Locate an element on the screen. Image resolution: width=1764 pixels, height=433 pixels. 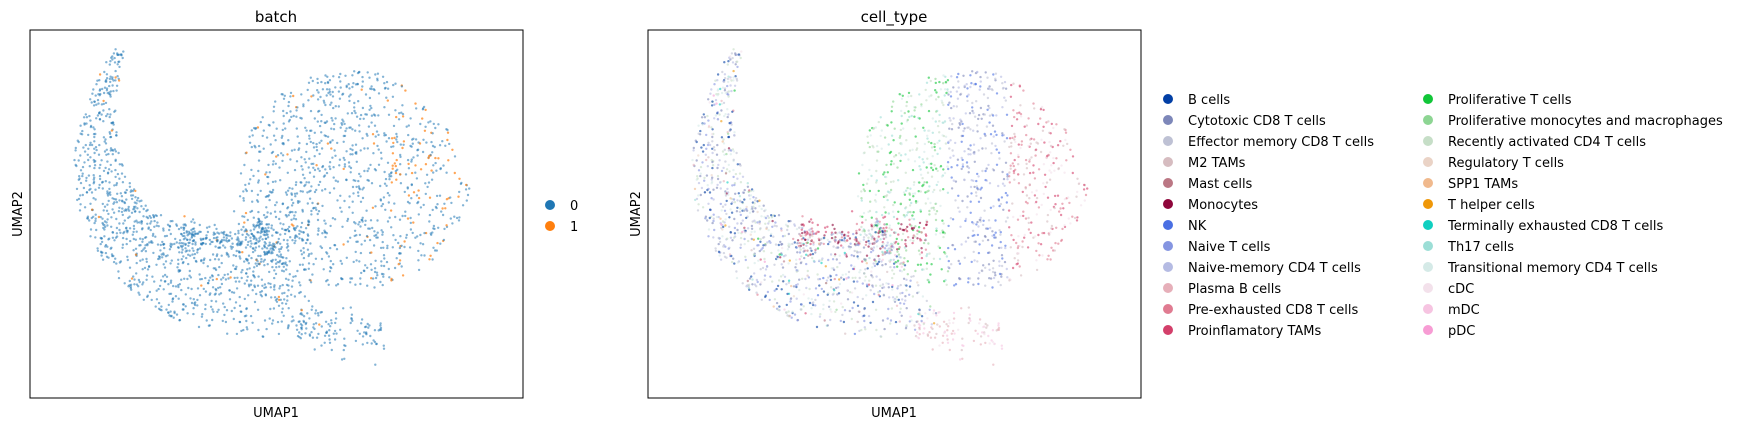
legend-label-cell-type-2: Effector memory CD8 T cells is located at coordinates (1281, 142).